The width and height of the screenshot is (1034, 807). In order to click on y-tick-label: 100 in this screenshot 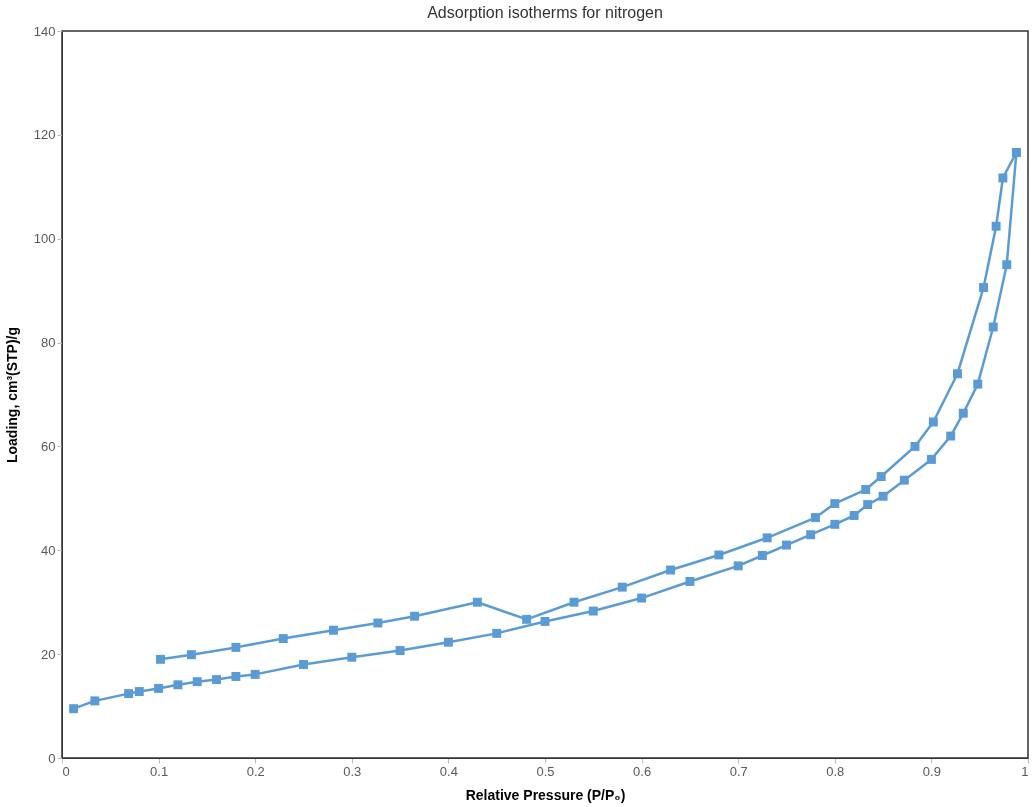, I will do `click(44, 239)`.